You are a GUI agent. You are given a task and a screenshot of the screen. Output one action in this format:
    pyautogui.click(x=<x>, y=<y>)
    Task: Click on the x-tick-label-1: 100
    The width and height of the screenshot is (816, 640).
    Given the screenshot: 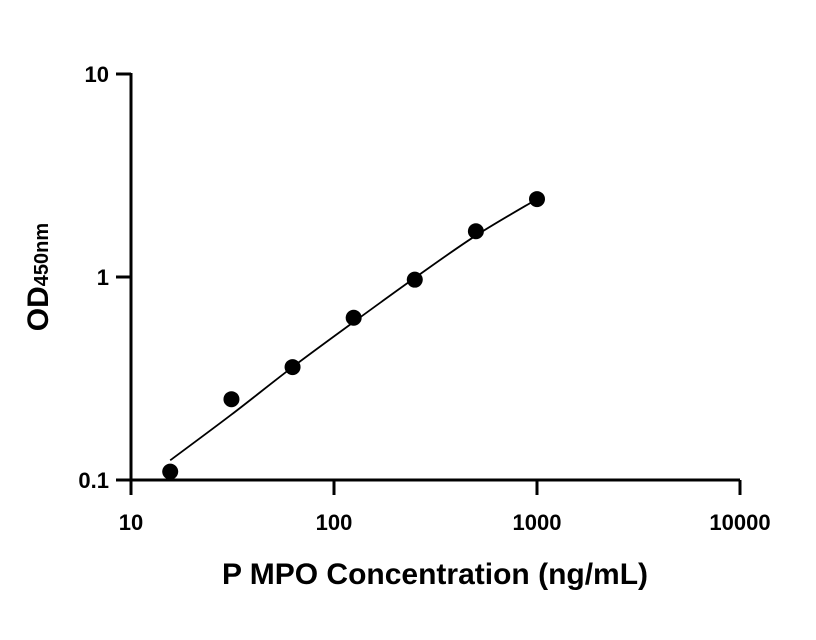 What is the action you would take?
    pyautogui.click(x=334, y=522)
    